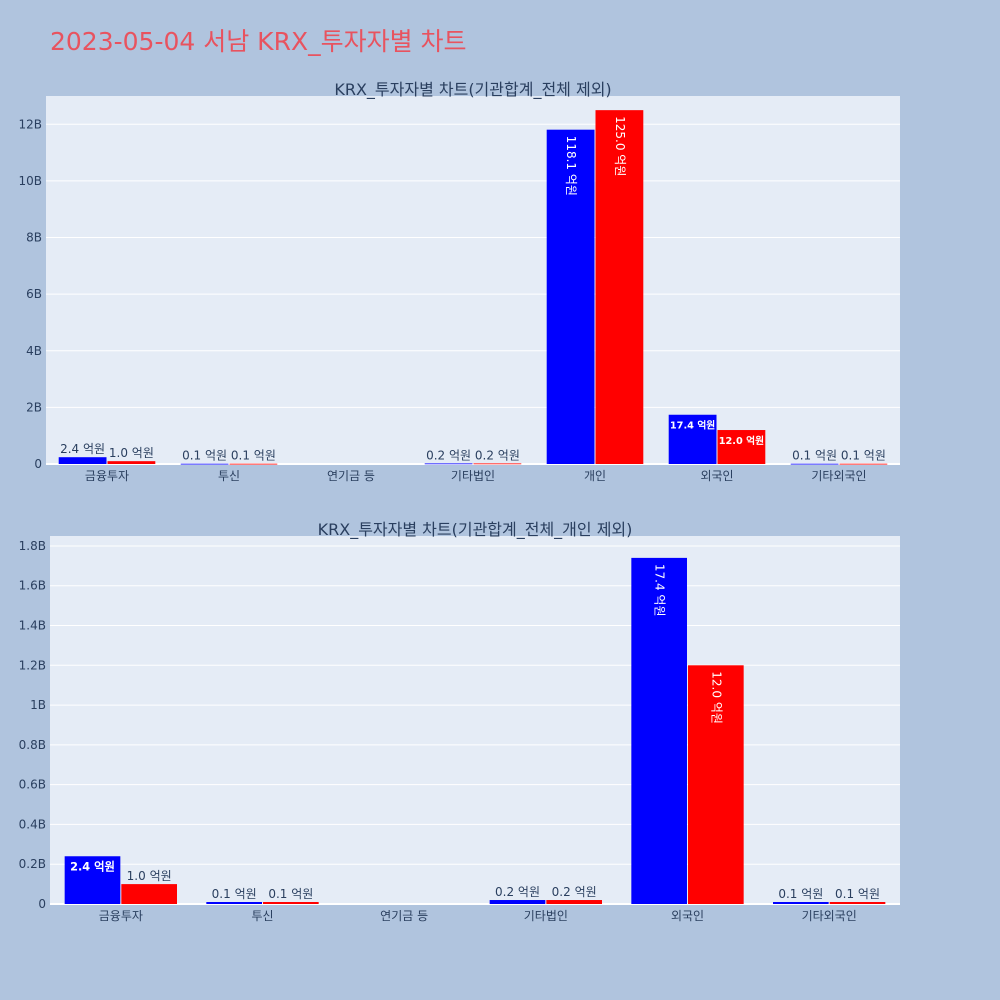  I want to click on y-tick-label: 0.8B, so click(32, 745).